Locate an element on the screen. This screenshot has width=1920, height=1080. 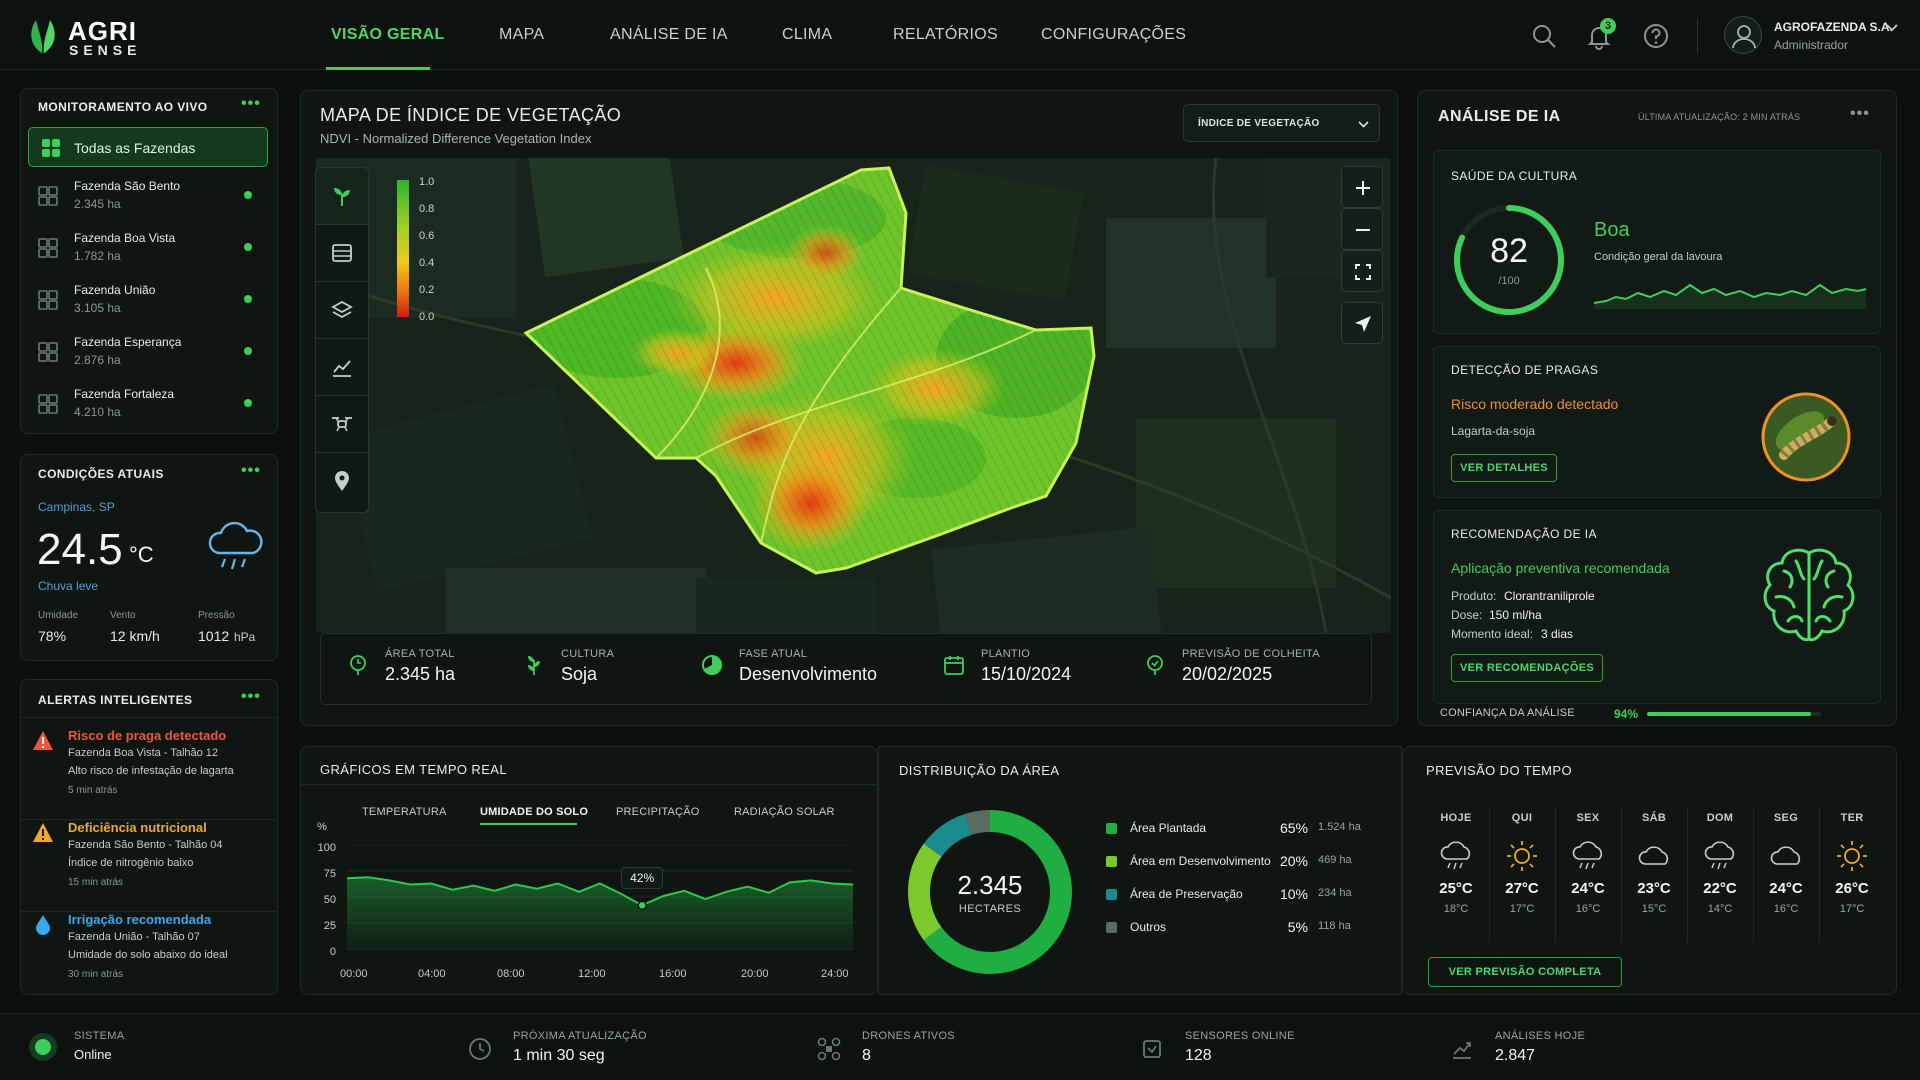
nav-mapa: MAPA is located at coordinates (522, 34).